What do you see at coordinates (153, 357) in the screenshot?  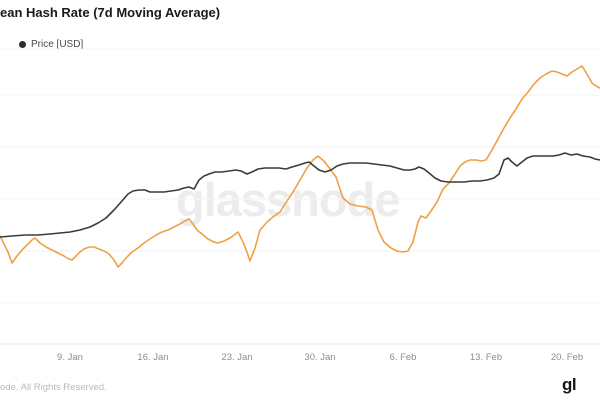 I see `x-axis-tick-label: 16. Jan` at bounding box center [153, 357].